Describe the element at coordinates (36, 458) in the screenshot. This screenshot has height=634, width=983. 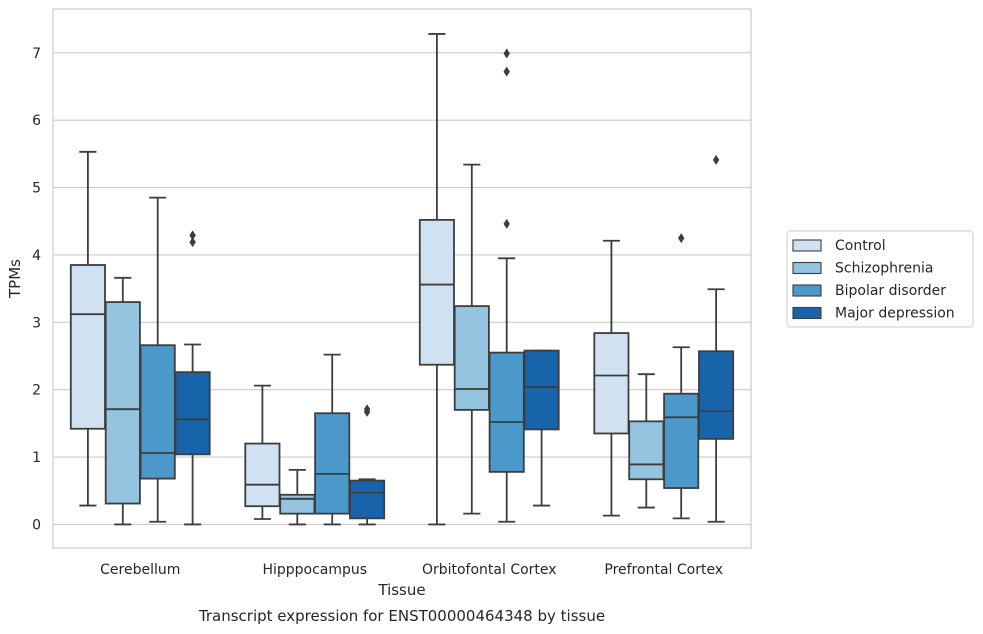
I see `y-tick-label: 1` at that location.